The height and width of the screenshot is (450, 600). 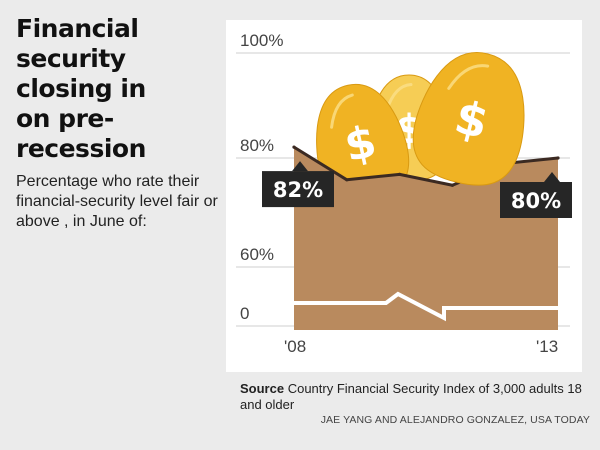 I want to click on y-tick-label: 80%, so click(x=257, y=145).